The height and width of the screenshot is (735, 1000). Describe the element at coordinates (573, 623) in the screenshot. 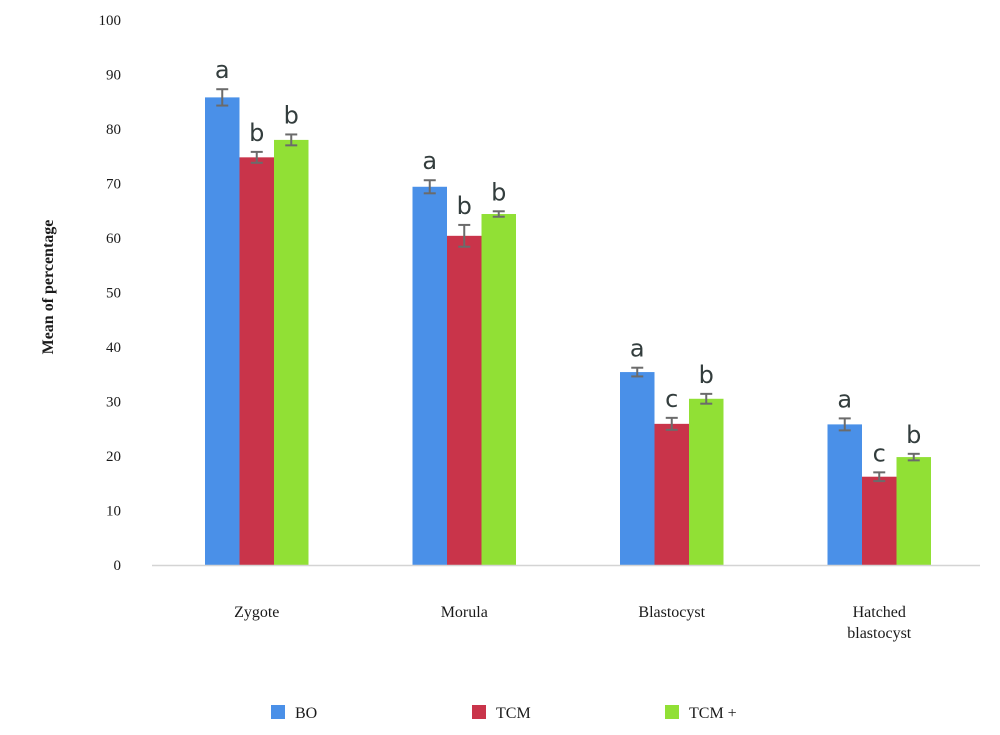

I see `x-axis-category-labels: Zygote Morula Blastocyst Hatched blastocyst` at that location.